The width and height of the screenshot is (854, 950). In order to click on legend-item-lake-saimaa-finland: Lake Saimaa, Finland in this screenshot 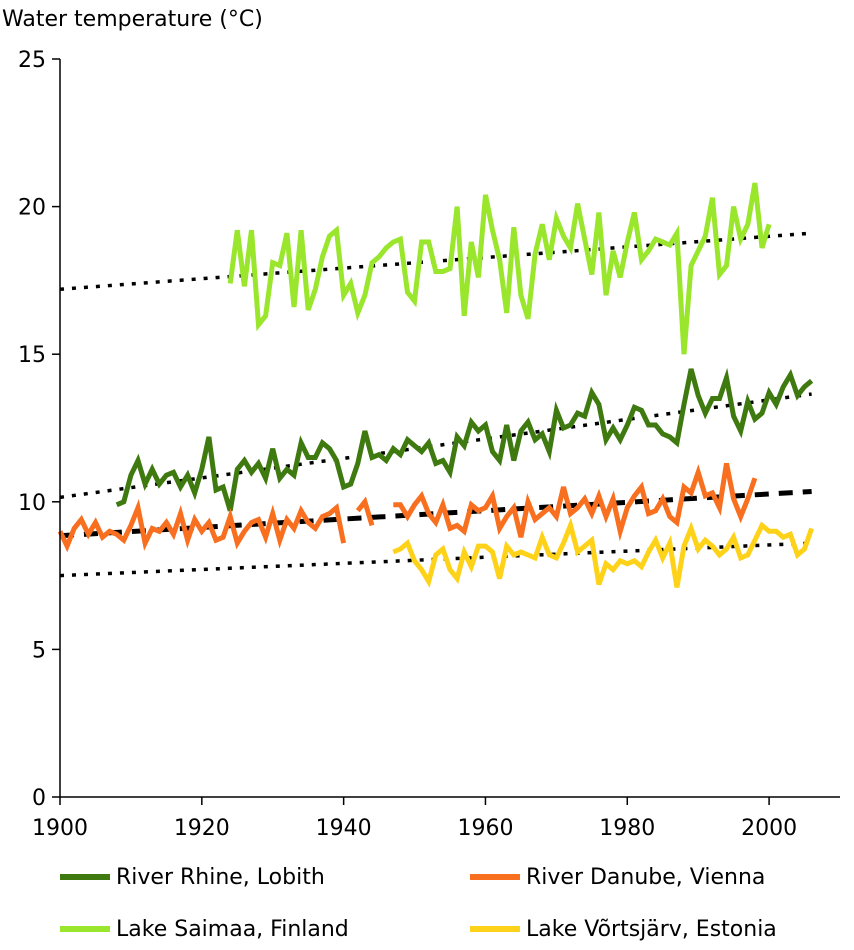, I will do `click(204, 929)`.